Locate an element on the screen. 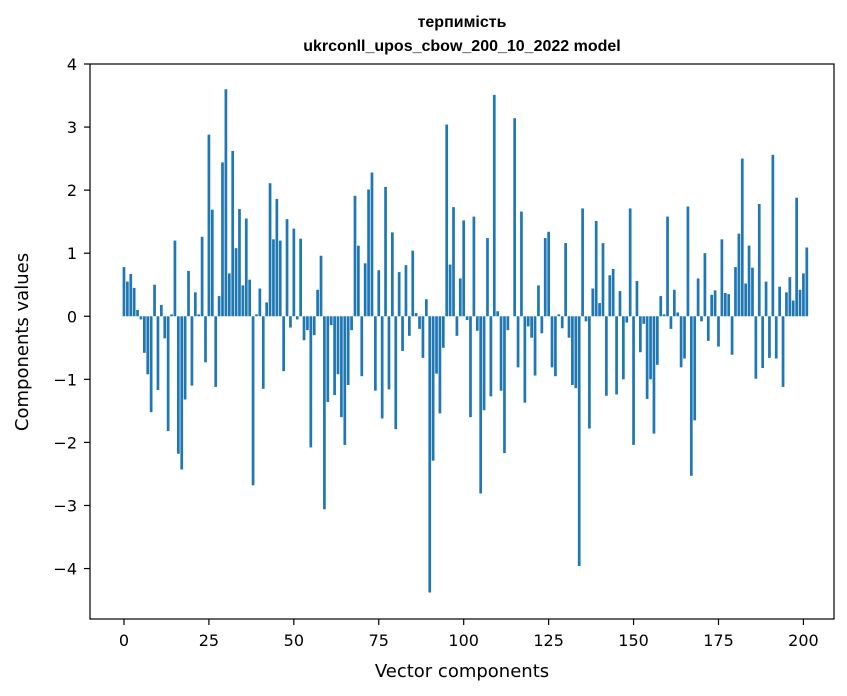 The image size is (847, 696). y-tick-label: 2 is located at coordinates (72, 190).